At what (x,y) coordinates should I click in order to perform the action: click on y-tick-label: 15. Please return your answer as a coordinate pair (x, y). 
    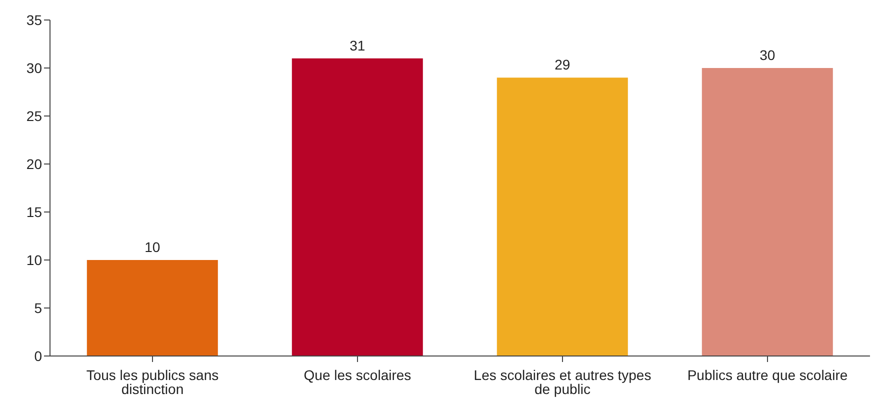
    Looking at the image, I should click on (34, 212).